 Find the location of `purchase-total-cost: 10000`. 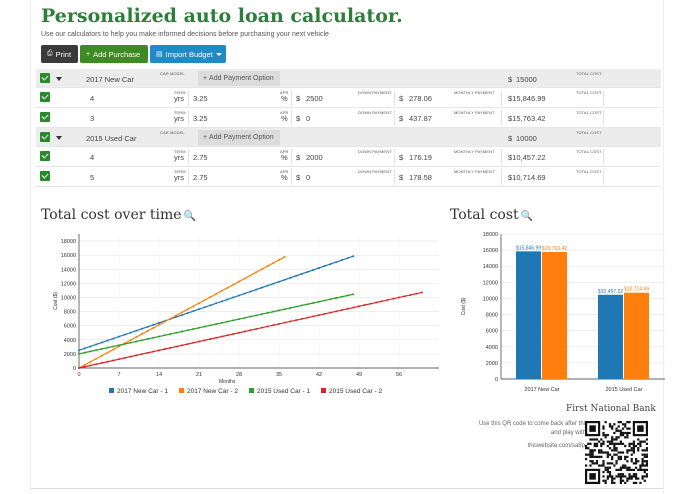

purchase-total-cost: 10000 is located at coordinates (526, 138).